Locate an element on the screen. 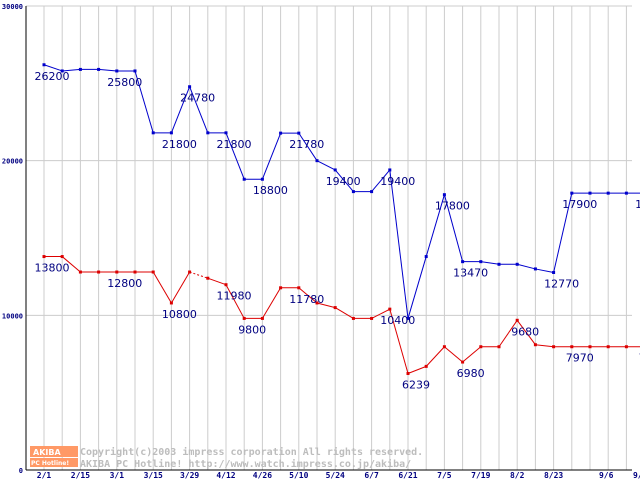  y-tick-label: 20000 is located at coordinates (12, 162).